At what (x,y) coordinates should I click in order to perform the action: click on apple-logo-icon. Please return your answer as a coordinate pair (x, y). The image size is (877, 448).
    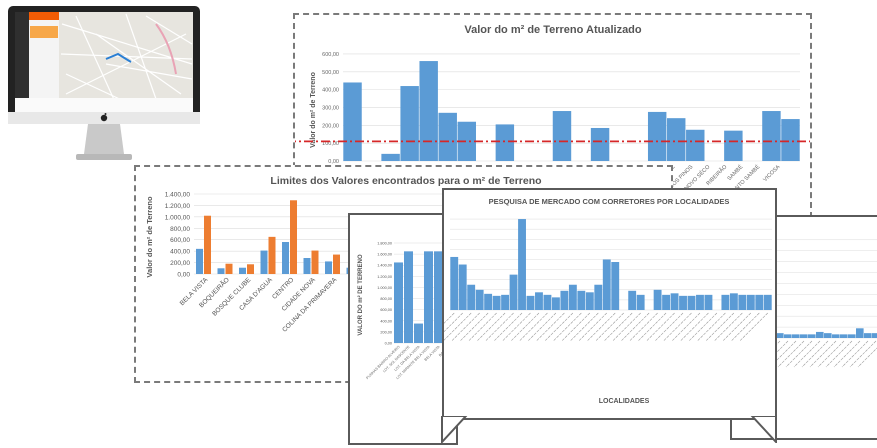
    Looking at the image, I should click on (104, 117).